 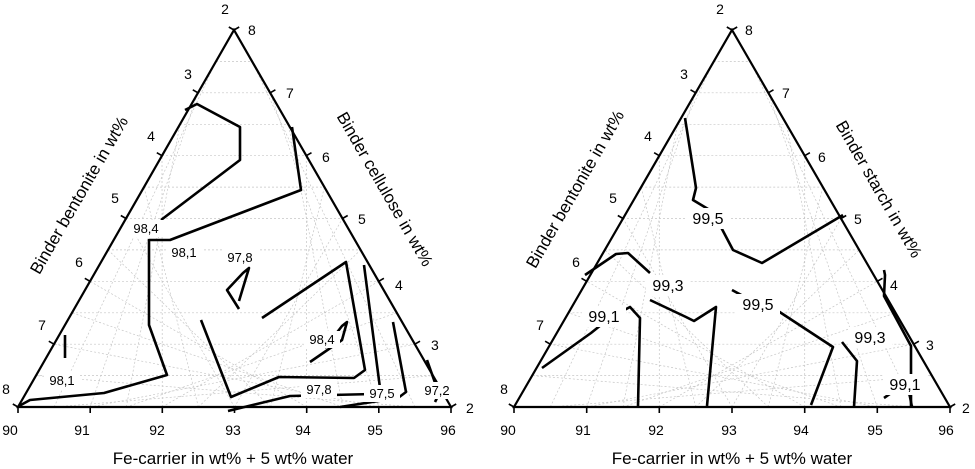 What do you see at coordinates (385, 189) in the screenshot?
I see `right-axis-title: Binder cellulose in wt%` at bounding box center [385, 189].